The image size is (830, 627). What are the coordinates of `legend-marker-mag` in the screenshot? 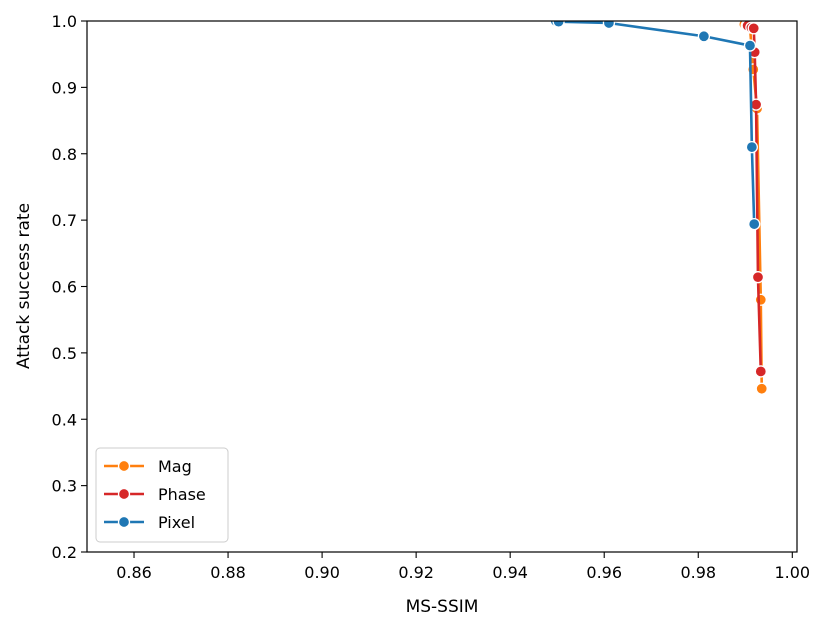 It's located at (124, 466).